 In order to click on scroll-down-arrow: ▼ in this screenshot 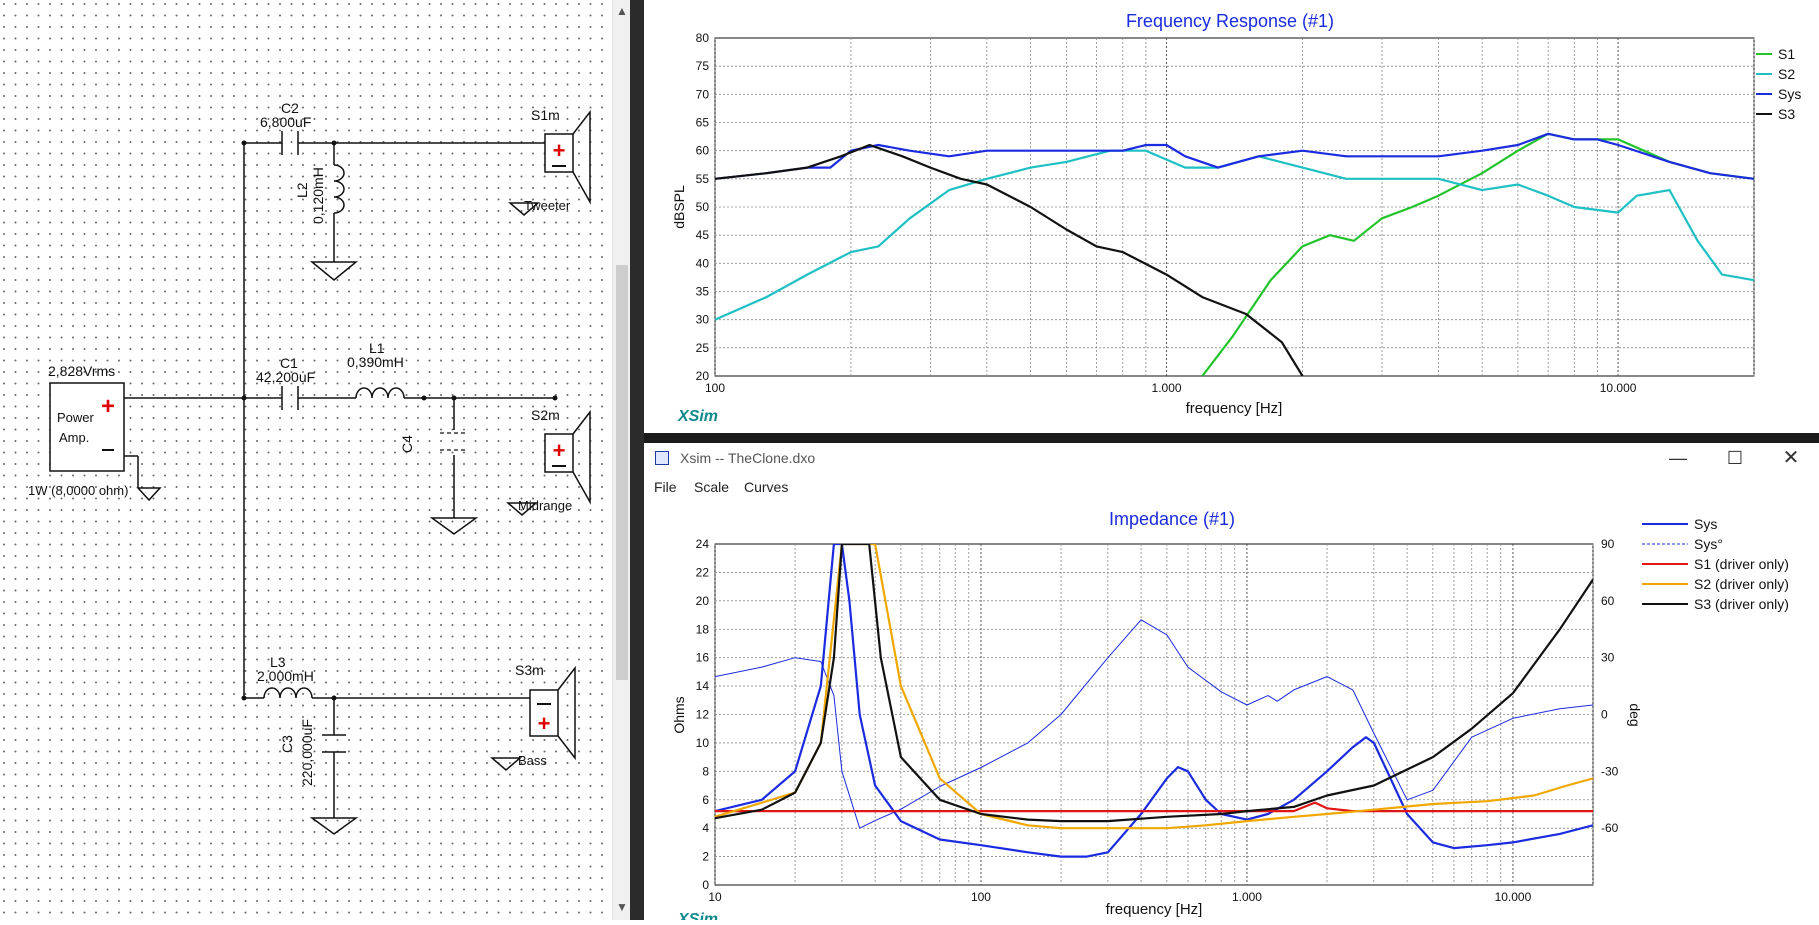, I will do `click(622, 907)`.